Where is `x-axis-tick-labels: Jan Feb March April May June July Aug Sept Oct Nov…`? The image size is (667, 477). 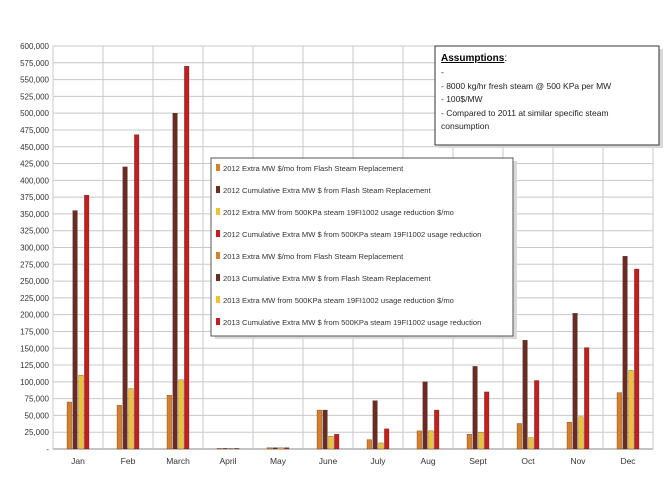
x-axis-tick-labels: Jan Feb March April May June July Aug Sept Oct Nov… is located at coordinates (353, 461).